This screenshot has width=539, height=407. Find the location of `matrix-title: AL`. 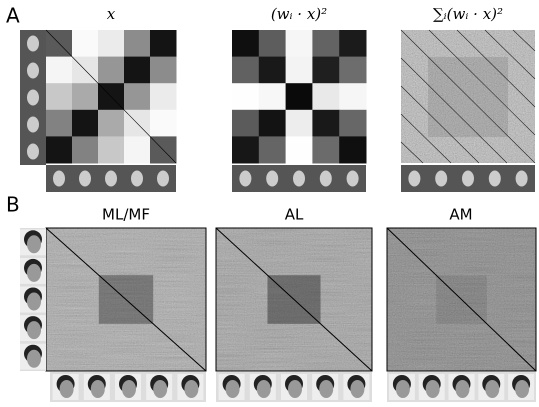

matrix-title: AL is located at coordinates (294, 215).